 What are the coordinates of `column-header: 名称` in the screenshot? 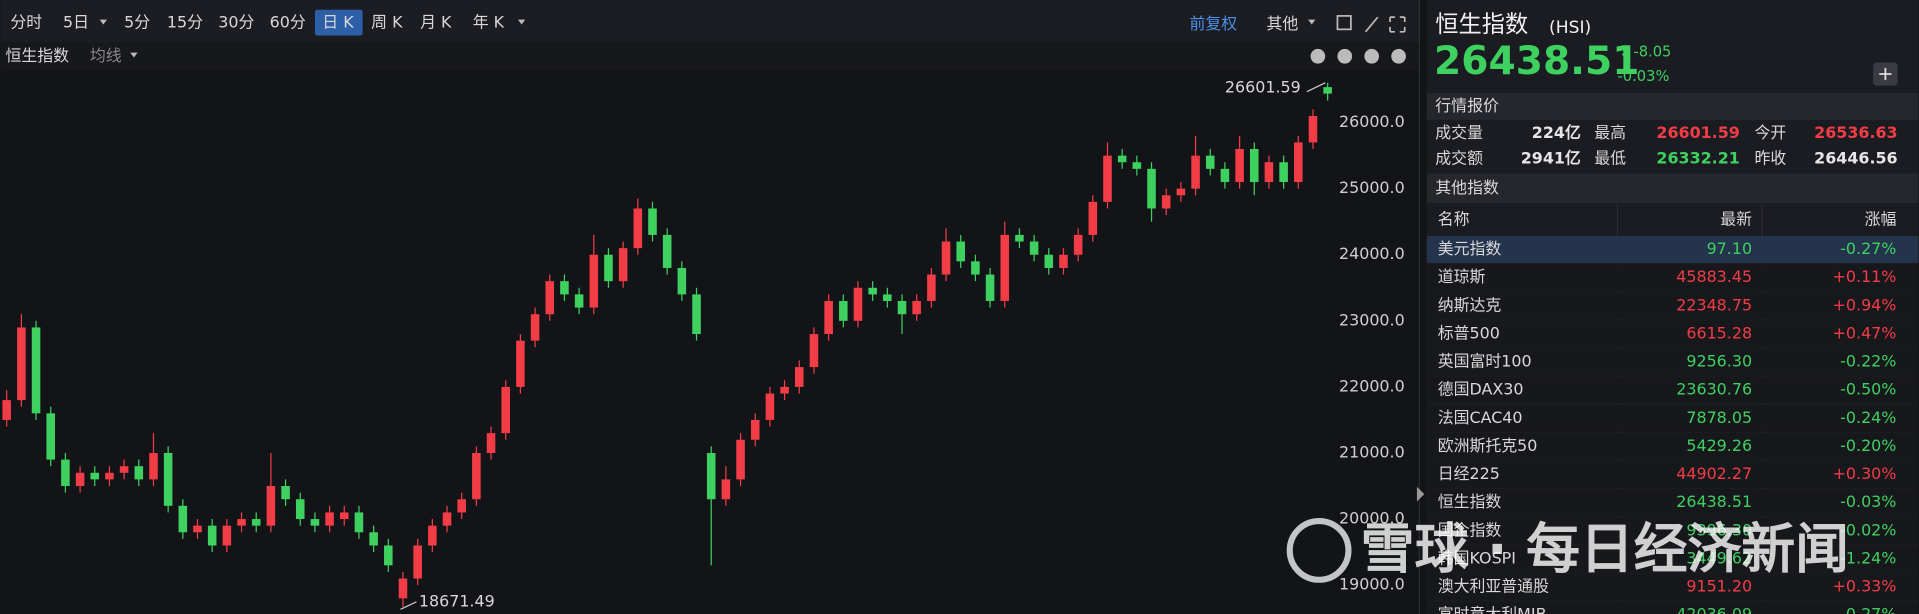 It's located at (1454, 219).